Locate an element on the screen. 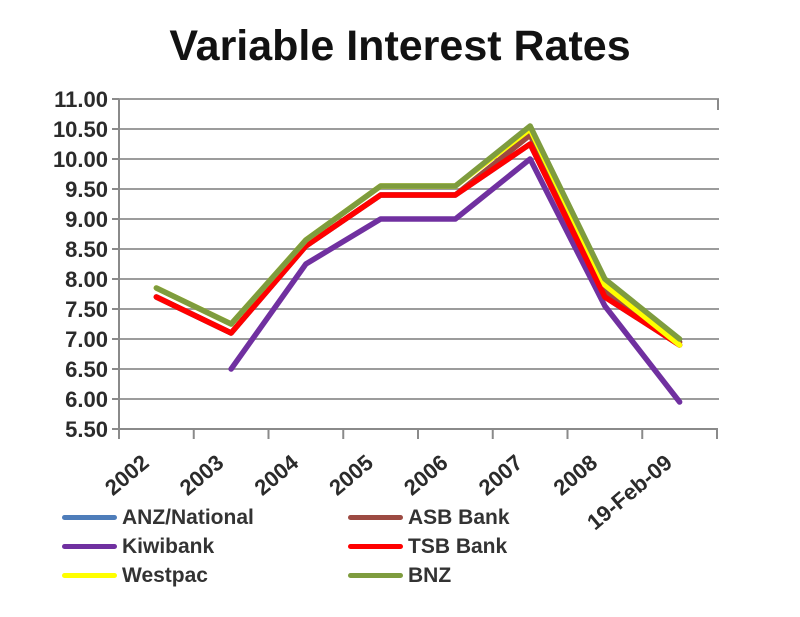 The width and height of the screenshot is (800, 617). legend-item-westpac: Westpac is located at coordinates (205, 575).